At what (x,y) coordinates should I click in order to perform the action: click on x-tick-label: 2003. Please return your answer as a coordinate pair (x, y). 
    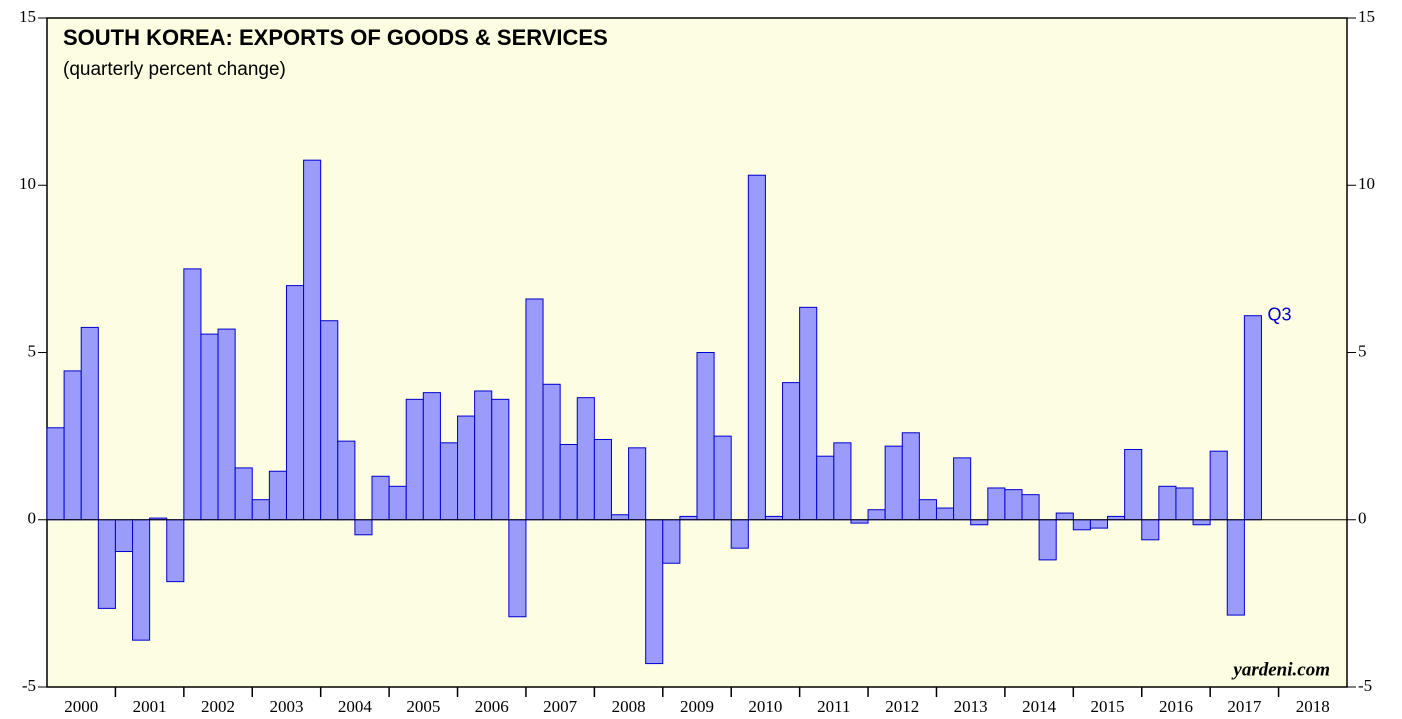
    Looking at the image, I should click on (286, 706).